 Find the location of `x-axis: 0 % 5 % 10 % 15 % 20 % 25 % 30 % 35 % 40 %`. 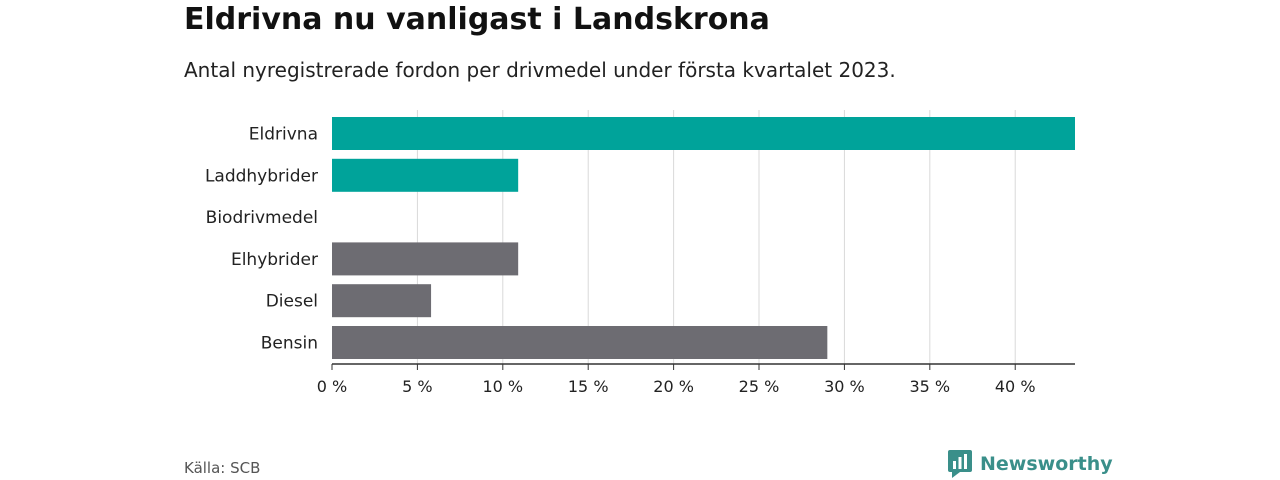

x-axis: 0 % 5 % 10 % 15 % 20 % 25 % 30 % 35 % 40 % is located at coordinates (696, 379).